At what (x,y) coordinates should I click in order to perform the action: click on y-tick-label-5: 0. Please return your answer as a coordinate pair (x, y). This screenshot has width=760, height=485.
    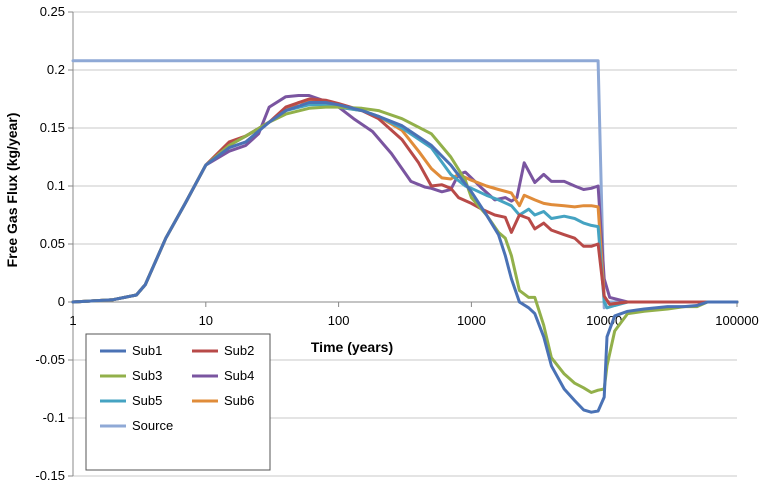
    Looking at the image, I should click on (61, 301).